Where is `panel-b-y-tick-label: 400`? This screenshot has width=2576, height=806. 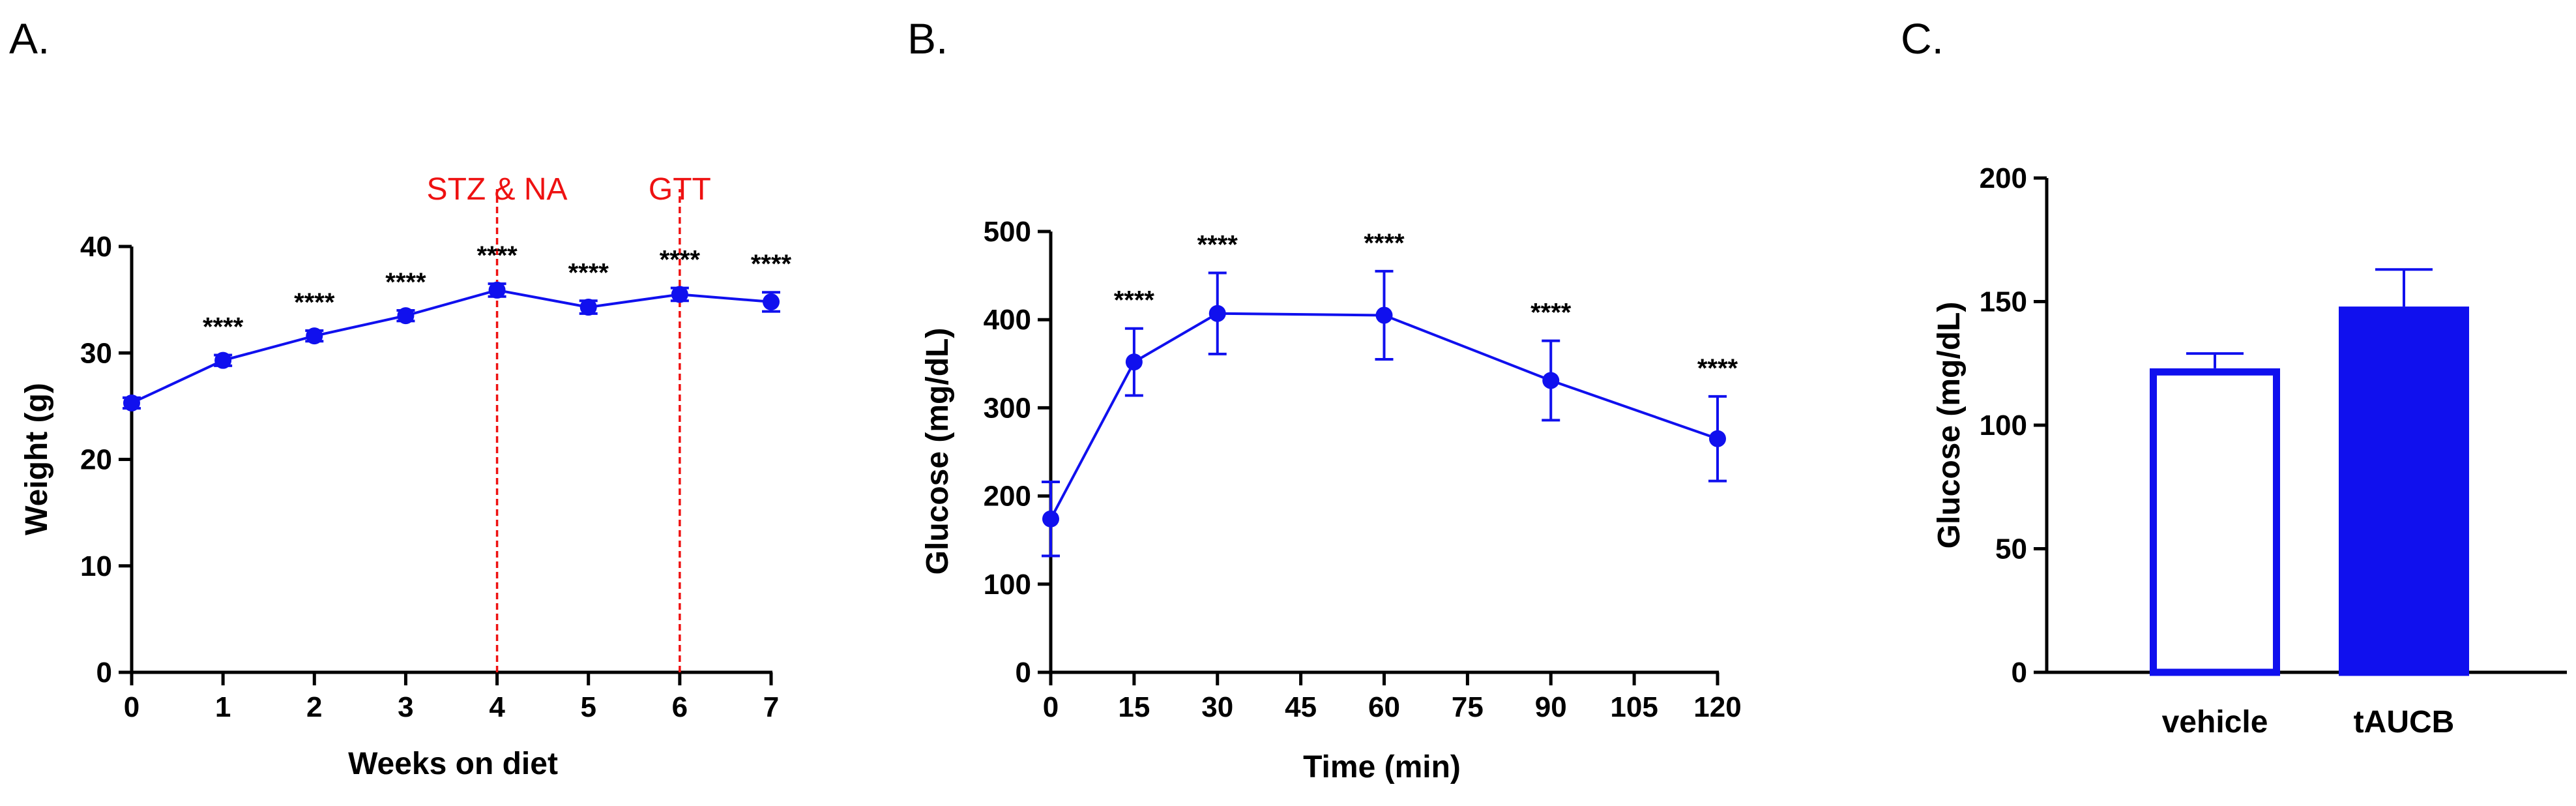
panel-b-y-tick-label: 400 is located at coordinates (1007, 320).